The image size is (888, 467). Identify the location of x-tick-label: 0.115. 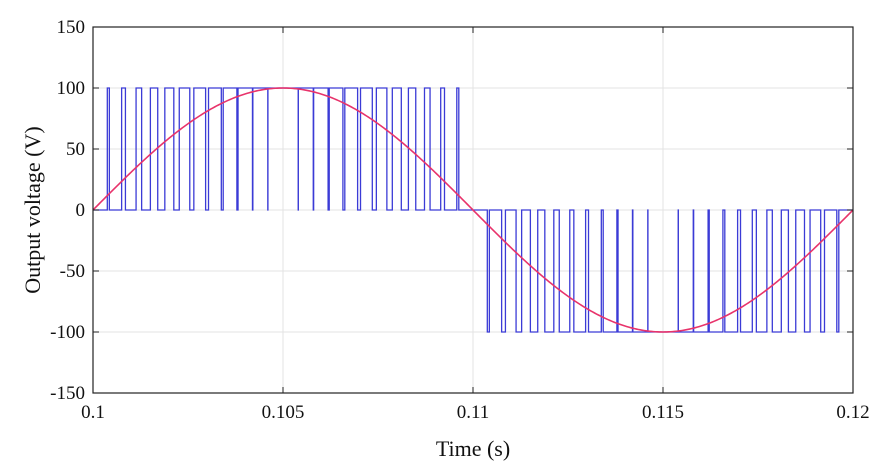
(663, 412).